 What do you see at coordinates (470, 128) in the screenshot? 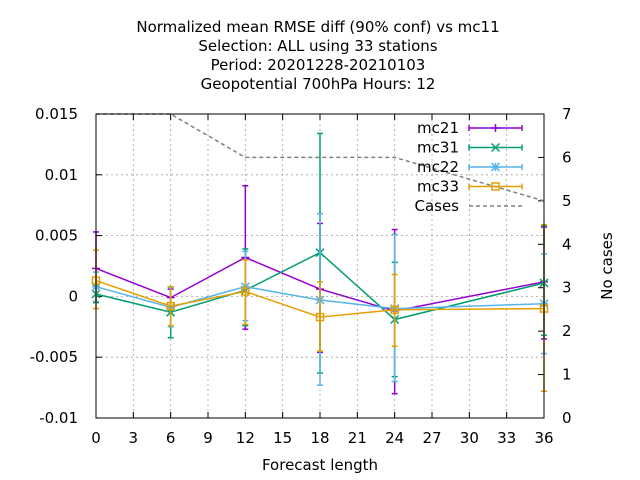
I see `legend-item-mc21: mc21` at bounding box center [470, 128].